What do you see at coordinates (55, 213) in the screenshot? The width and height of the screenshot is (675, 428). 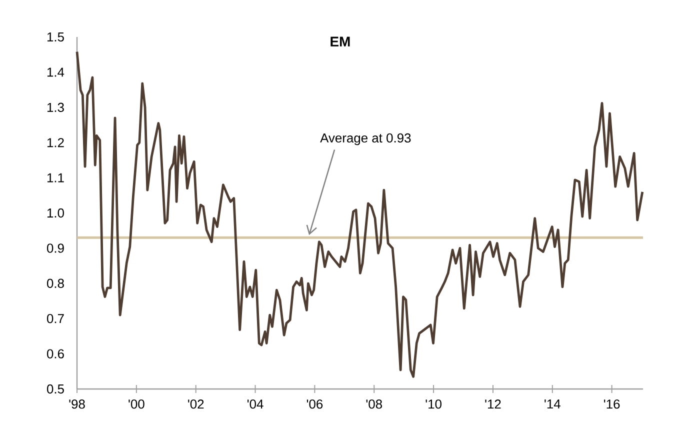 I see `y-tick-label: 1.0` at bounding box center [55, 213].